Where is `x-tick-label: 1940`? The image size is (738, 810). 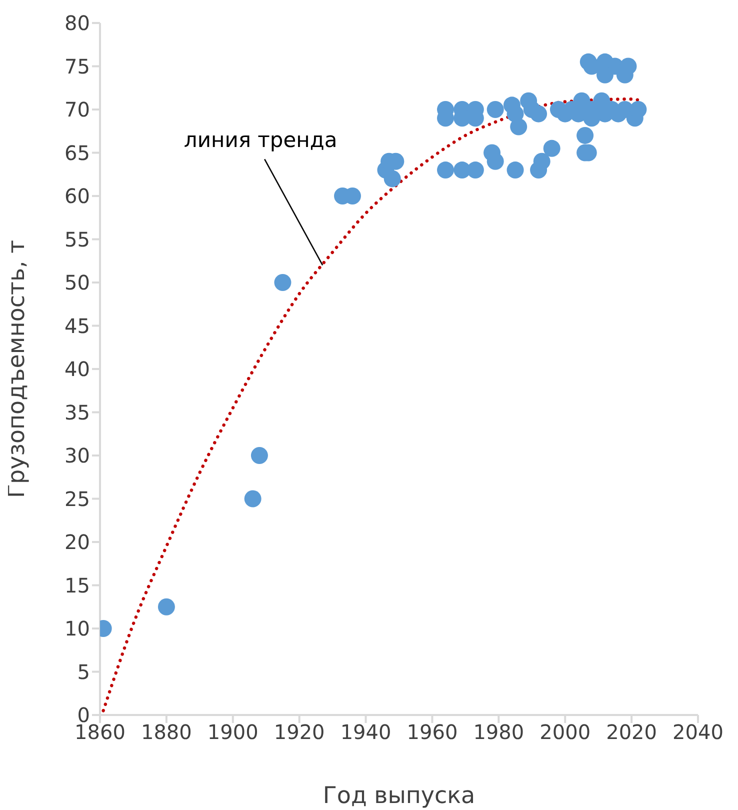 x-tick-label: 1940 is located at coordinates (366, 732).